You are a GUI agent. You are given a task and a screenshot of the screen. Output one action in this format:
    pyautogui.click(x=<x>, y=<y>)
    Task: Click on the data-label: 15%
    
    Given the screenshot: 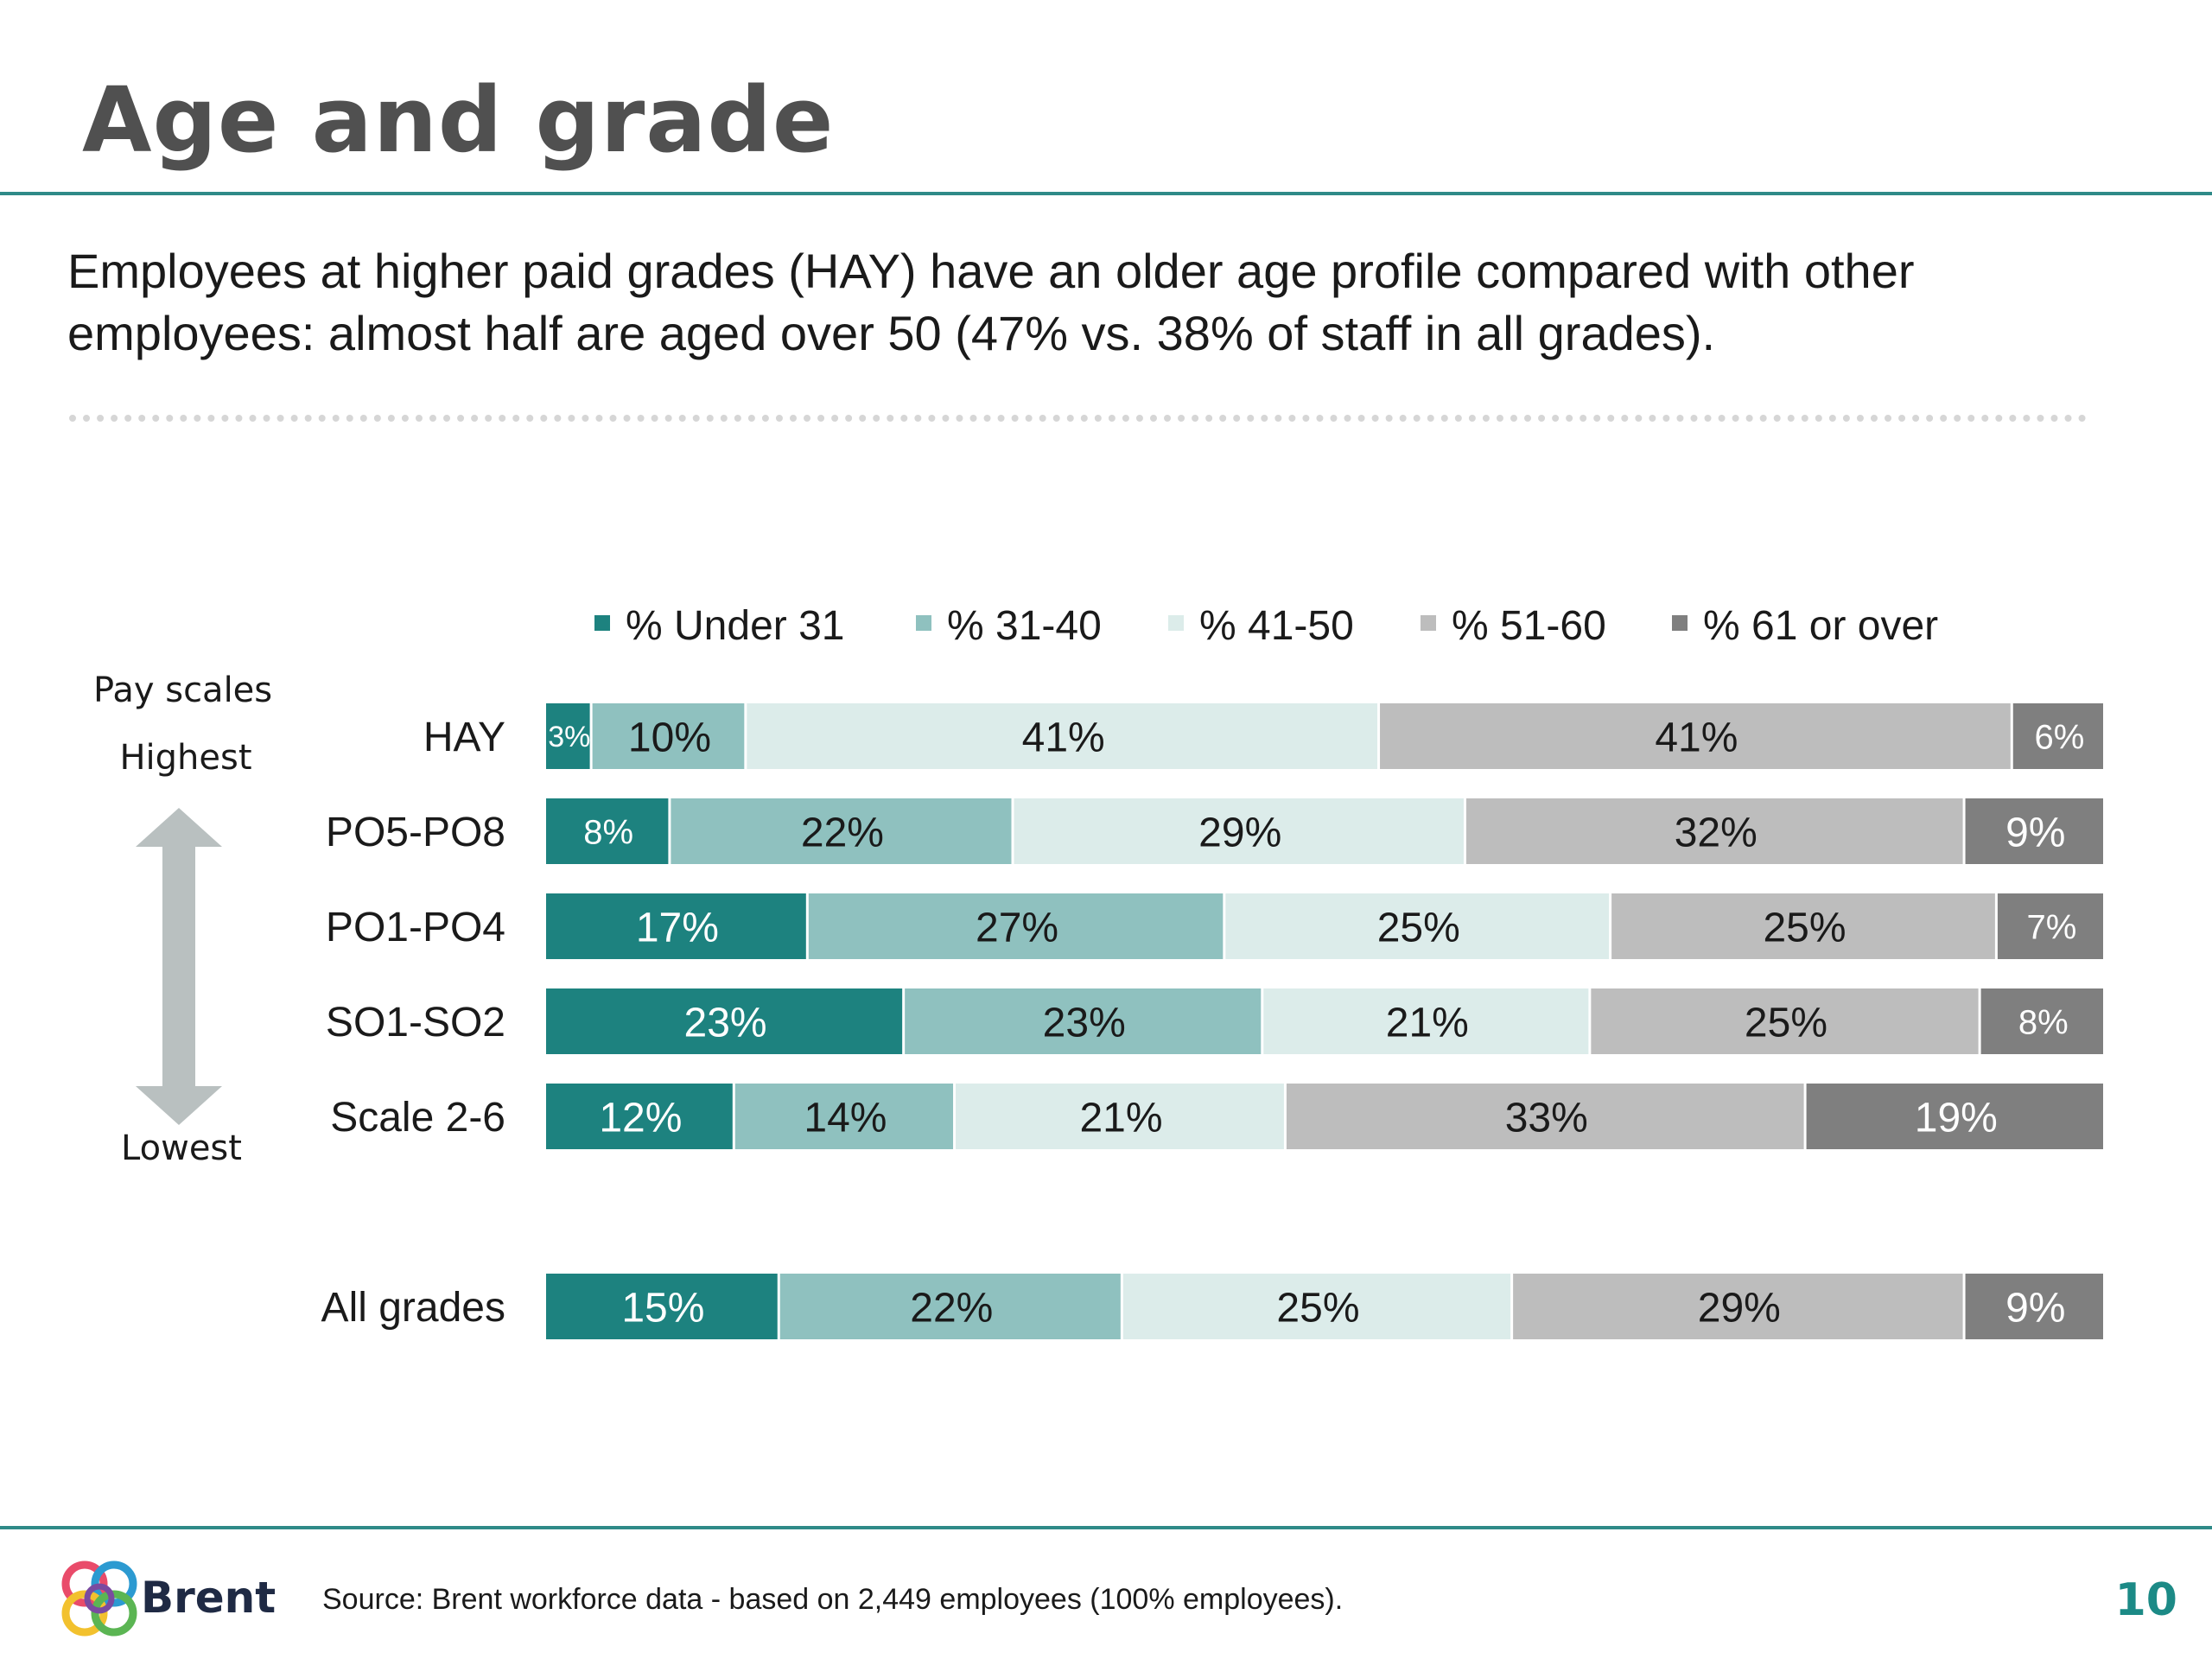 What is the action you would take?
    pyautogui.click(x=662, y=1308)
    